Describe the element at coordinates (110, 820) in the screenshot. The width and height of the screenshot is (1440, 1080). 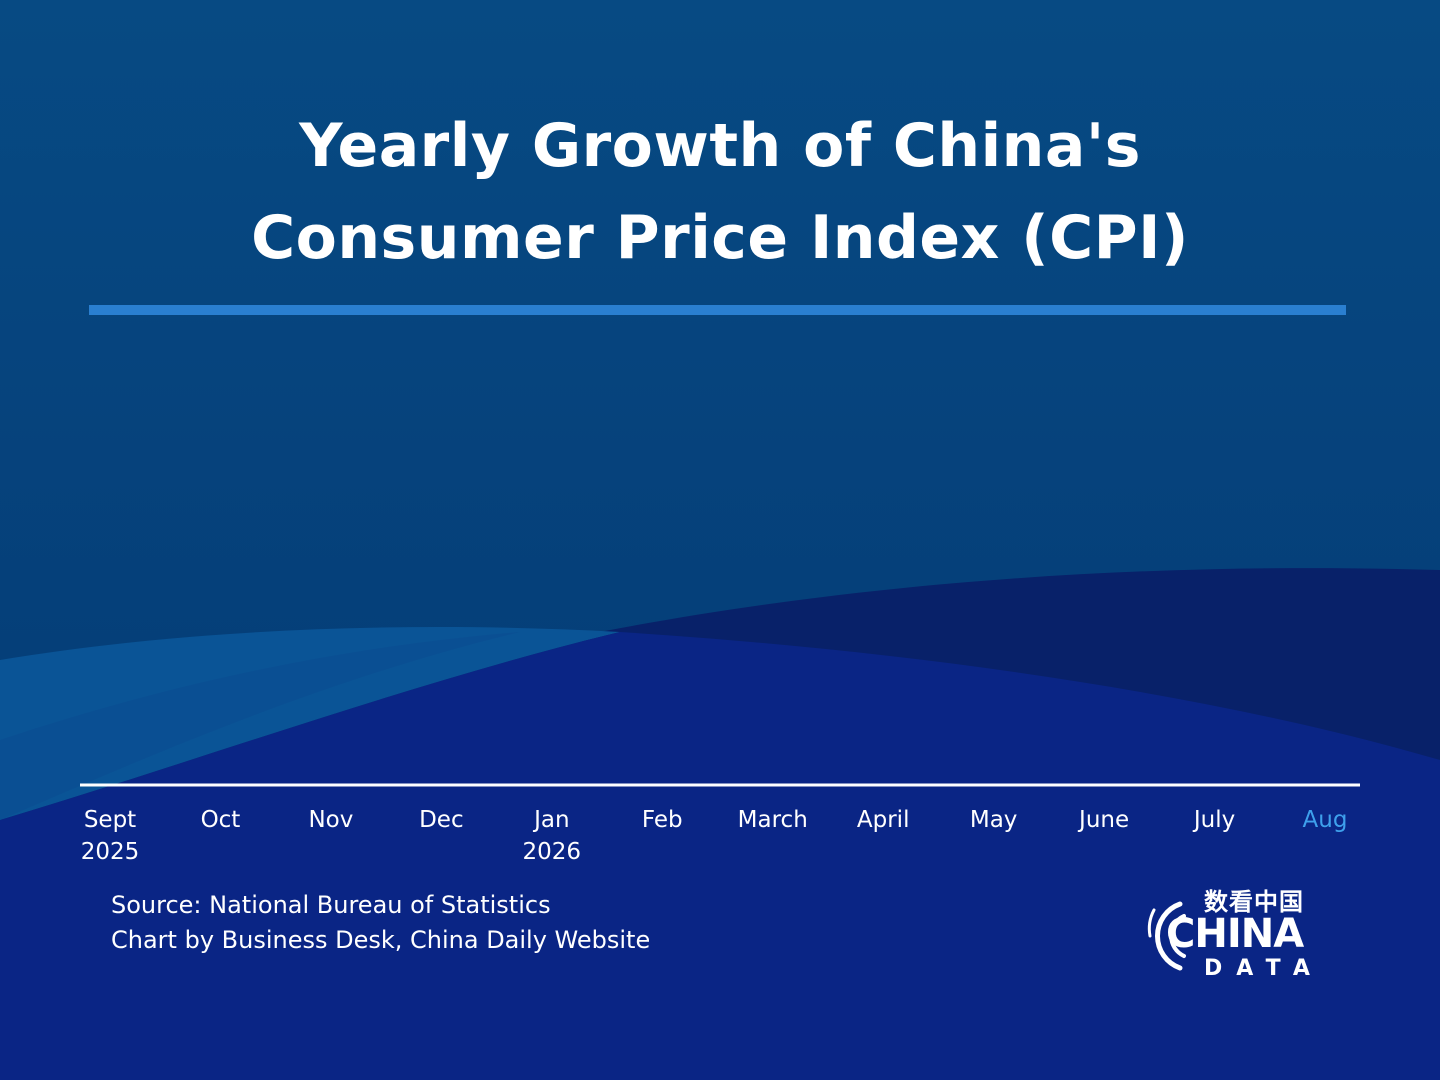
I see `x-tick-label-sept: Sept` at that location.